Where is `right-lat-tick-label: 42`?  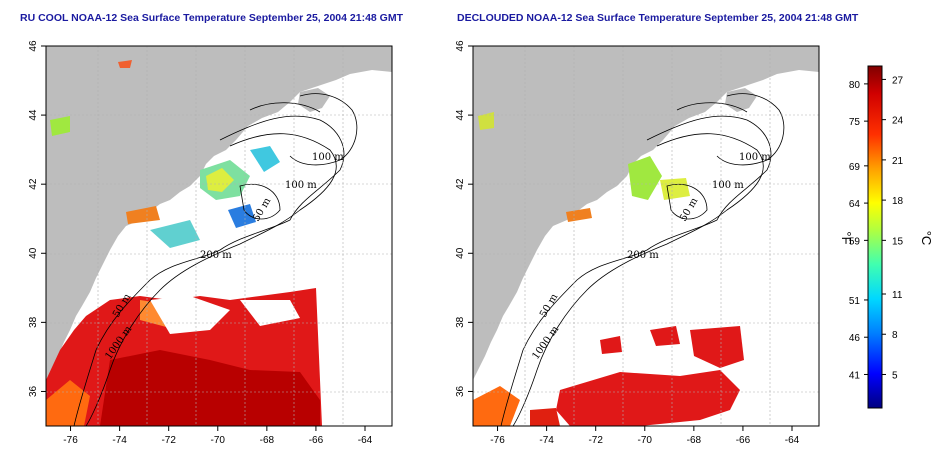
right-lat-tick-label: 42 is located at coordinates (460, 184).